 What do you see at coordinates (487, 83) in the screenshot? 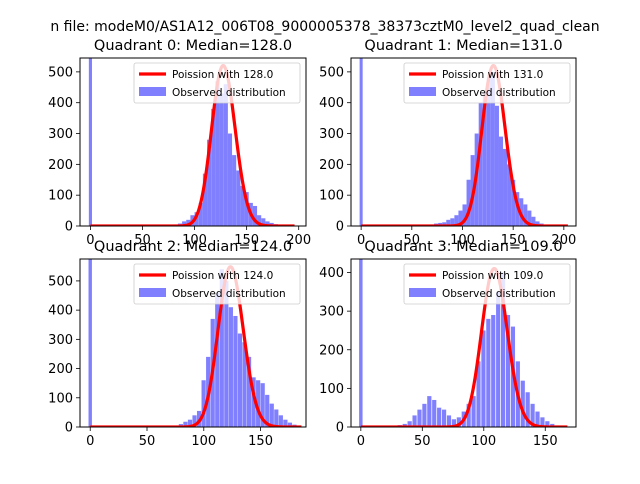
I see `legend: Poission with 131.0 Observed distribution` at bounding box center [487, 83].